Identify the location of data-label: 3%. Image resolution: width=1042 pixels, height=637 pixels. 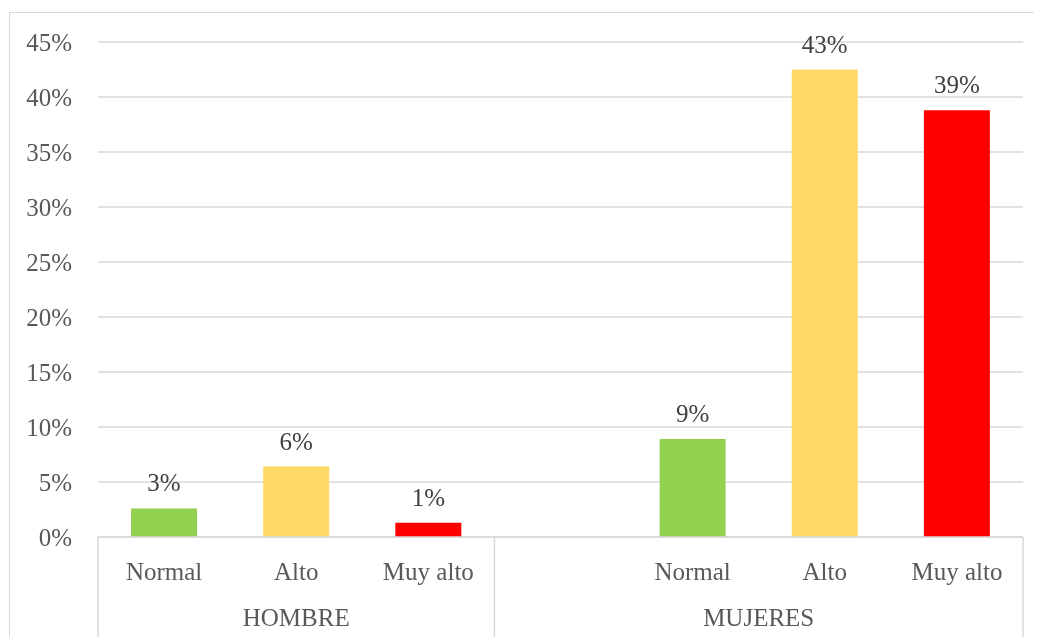
(164, 483).